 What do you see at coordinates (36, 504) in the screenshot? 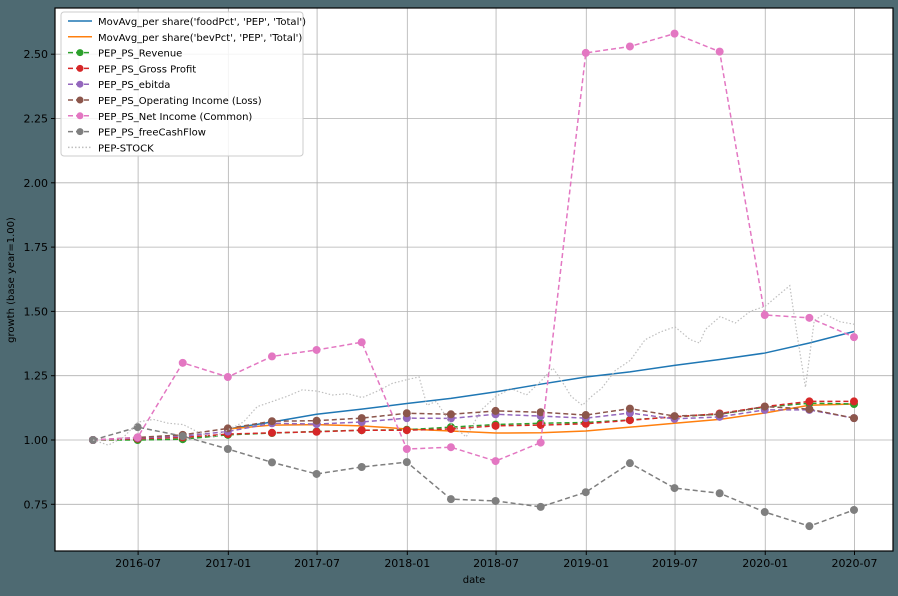
I see `y-tick-label: 0.75` at bounding box center [36, 504].